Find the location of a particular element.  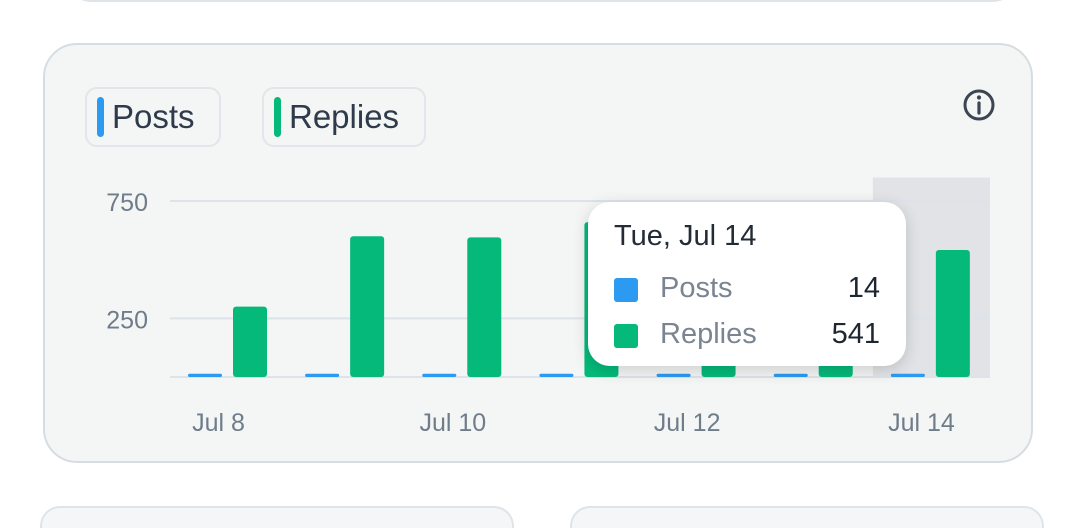

x-tick-label: Jul 10 is located at coordinates (452, 423).